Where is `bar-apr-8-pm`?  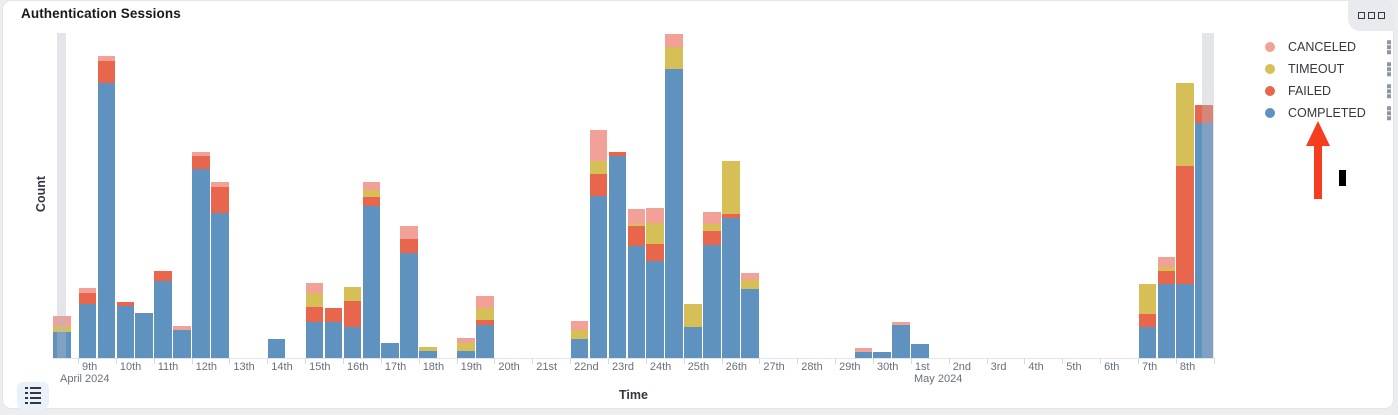
bar-apr-8-pm is located at coordinates (62, 337).